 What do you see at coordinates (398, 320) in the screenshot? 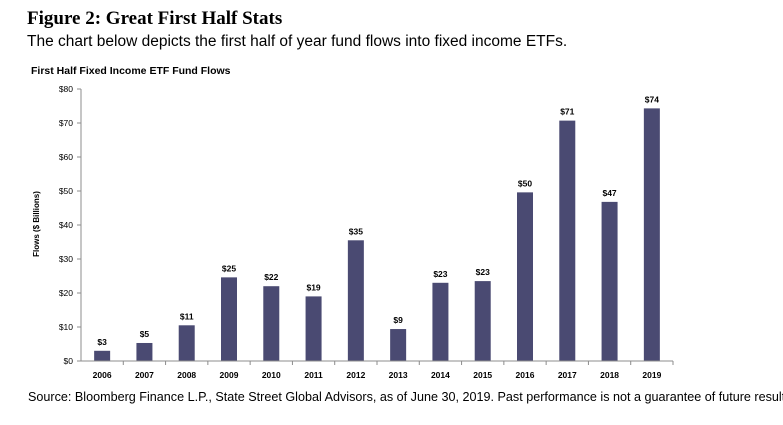
I see `data-label-2013: $9` at bounding box center [398, 320].